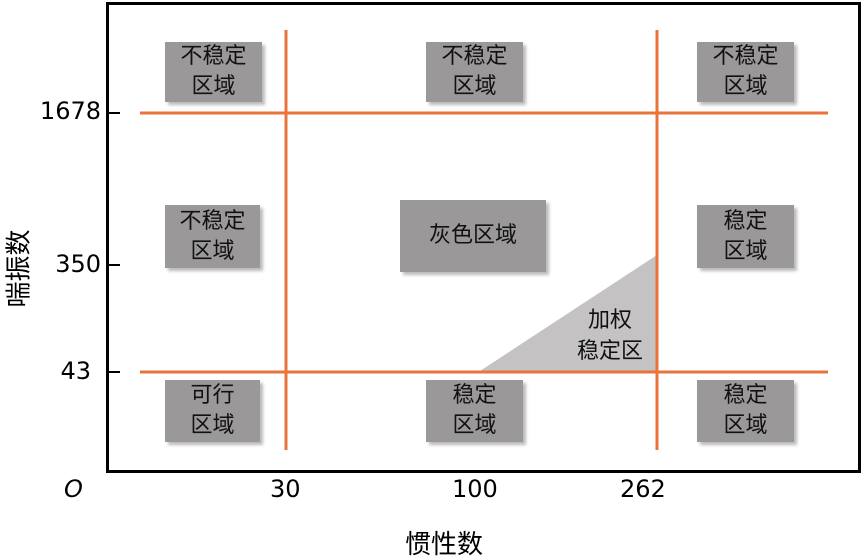 The image size is (861, 557). Describe the element at coordinates (475, 489) in the screenshot. I see `x-tick-100: 100` at that location.